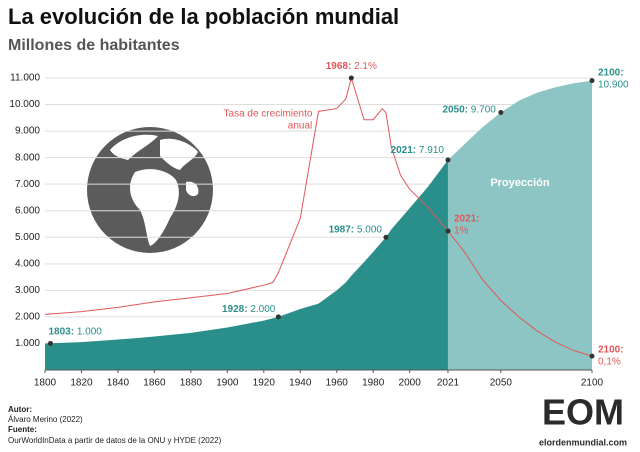  I want to click on x-tick-label: 1900, so click(227, 383).